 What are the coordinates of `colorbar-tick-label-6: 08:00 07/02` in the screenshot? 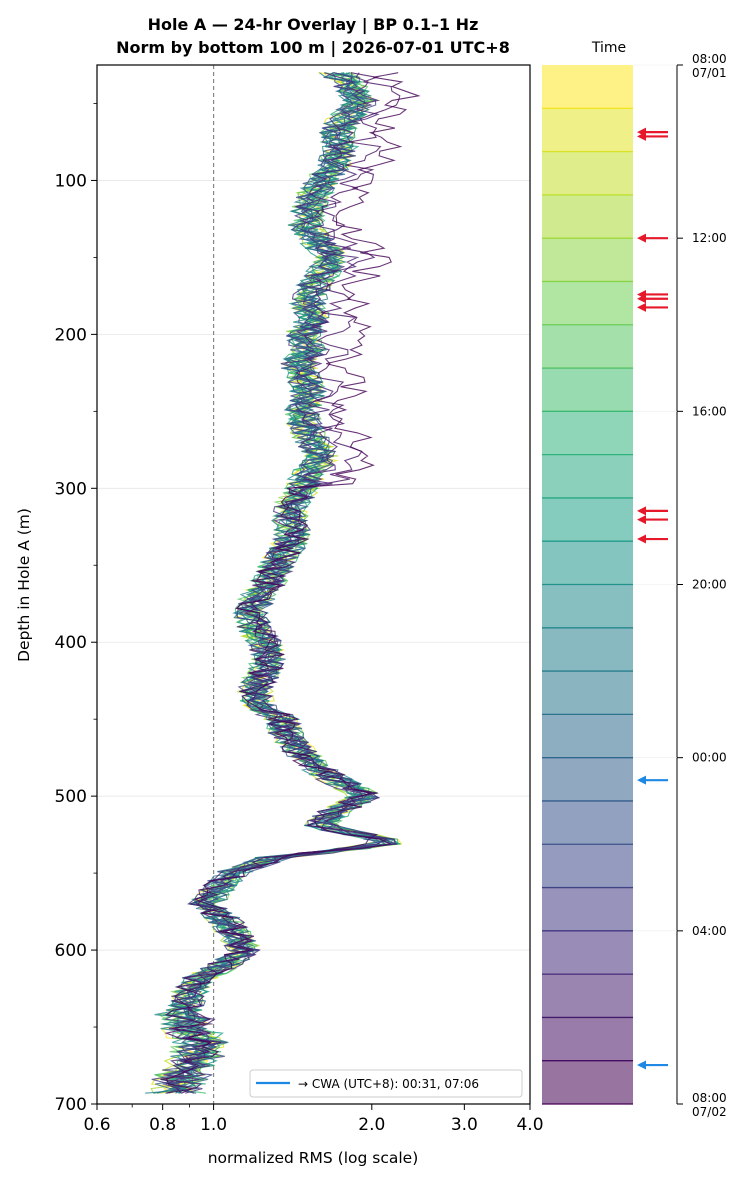 It's located at (709, 1105).